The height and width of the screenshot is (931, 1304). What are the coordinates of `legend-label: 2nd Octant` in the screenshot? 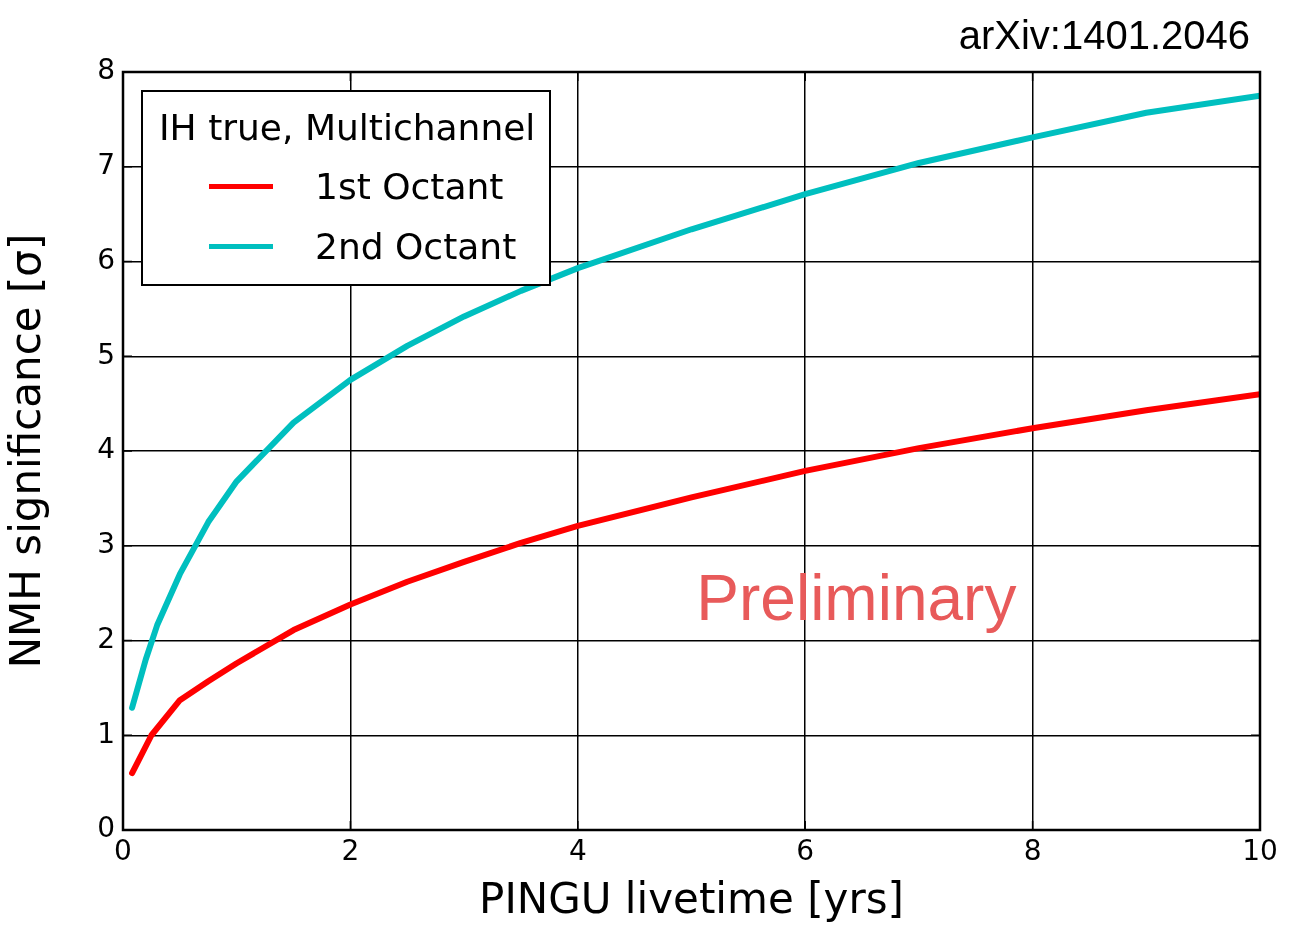 It's located at (416, 246).